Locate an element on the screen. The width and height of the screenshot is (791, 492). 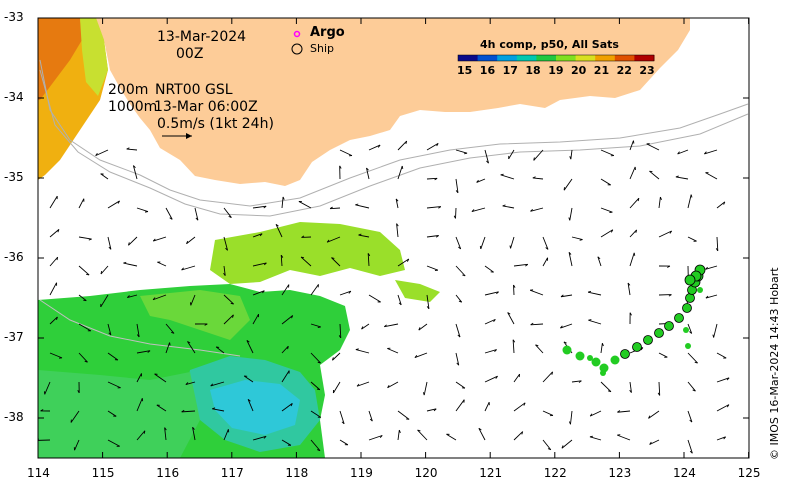
sst-patch-cyan-core is located at coordinates (255, 407).